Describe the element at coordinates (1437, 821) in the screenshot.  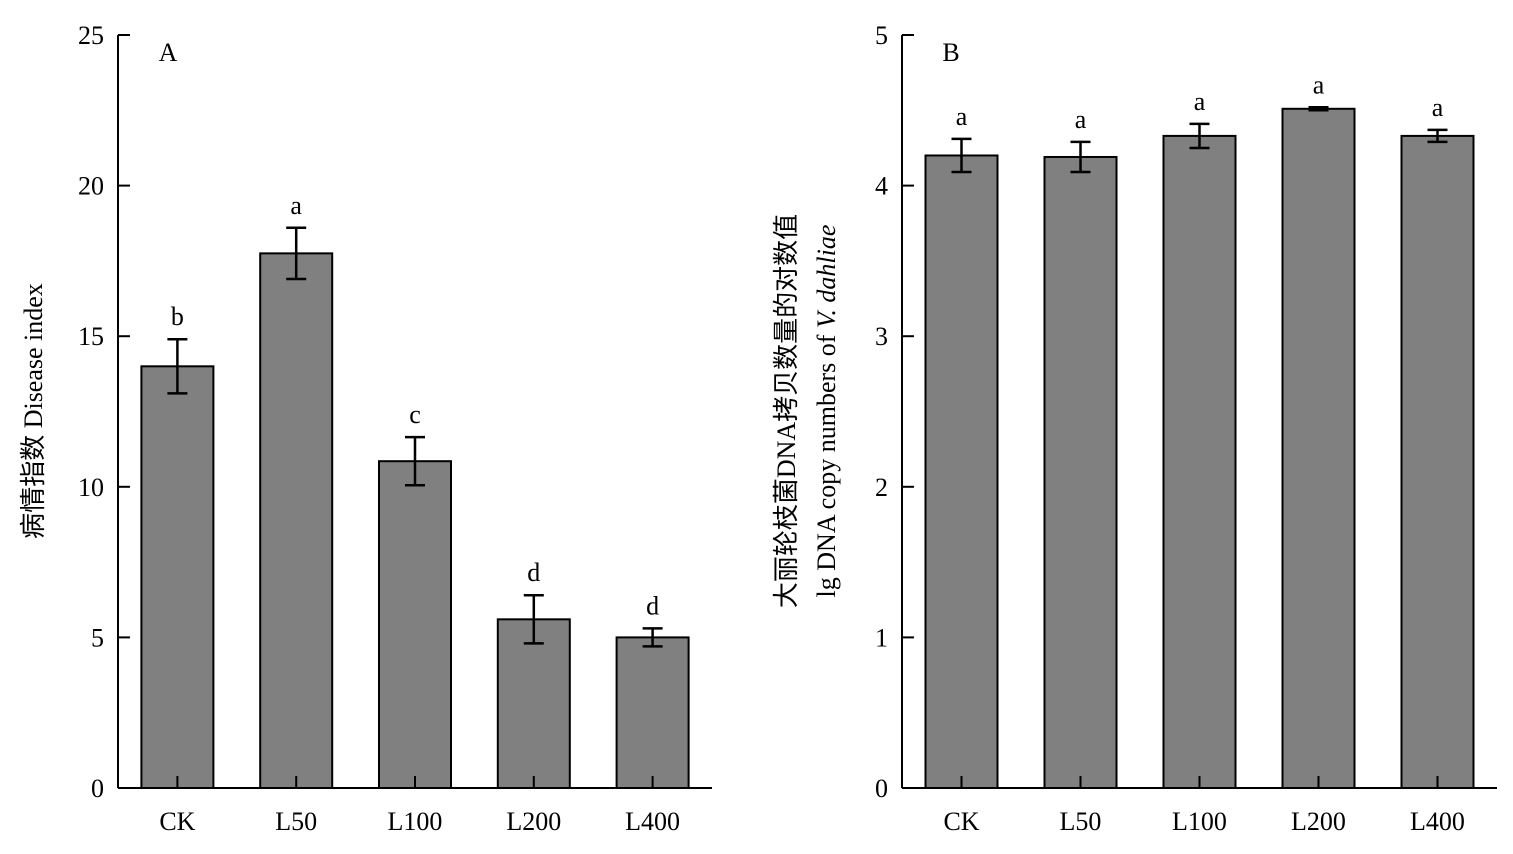
I see `x-tick-label-b: L400` at that location.